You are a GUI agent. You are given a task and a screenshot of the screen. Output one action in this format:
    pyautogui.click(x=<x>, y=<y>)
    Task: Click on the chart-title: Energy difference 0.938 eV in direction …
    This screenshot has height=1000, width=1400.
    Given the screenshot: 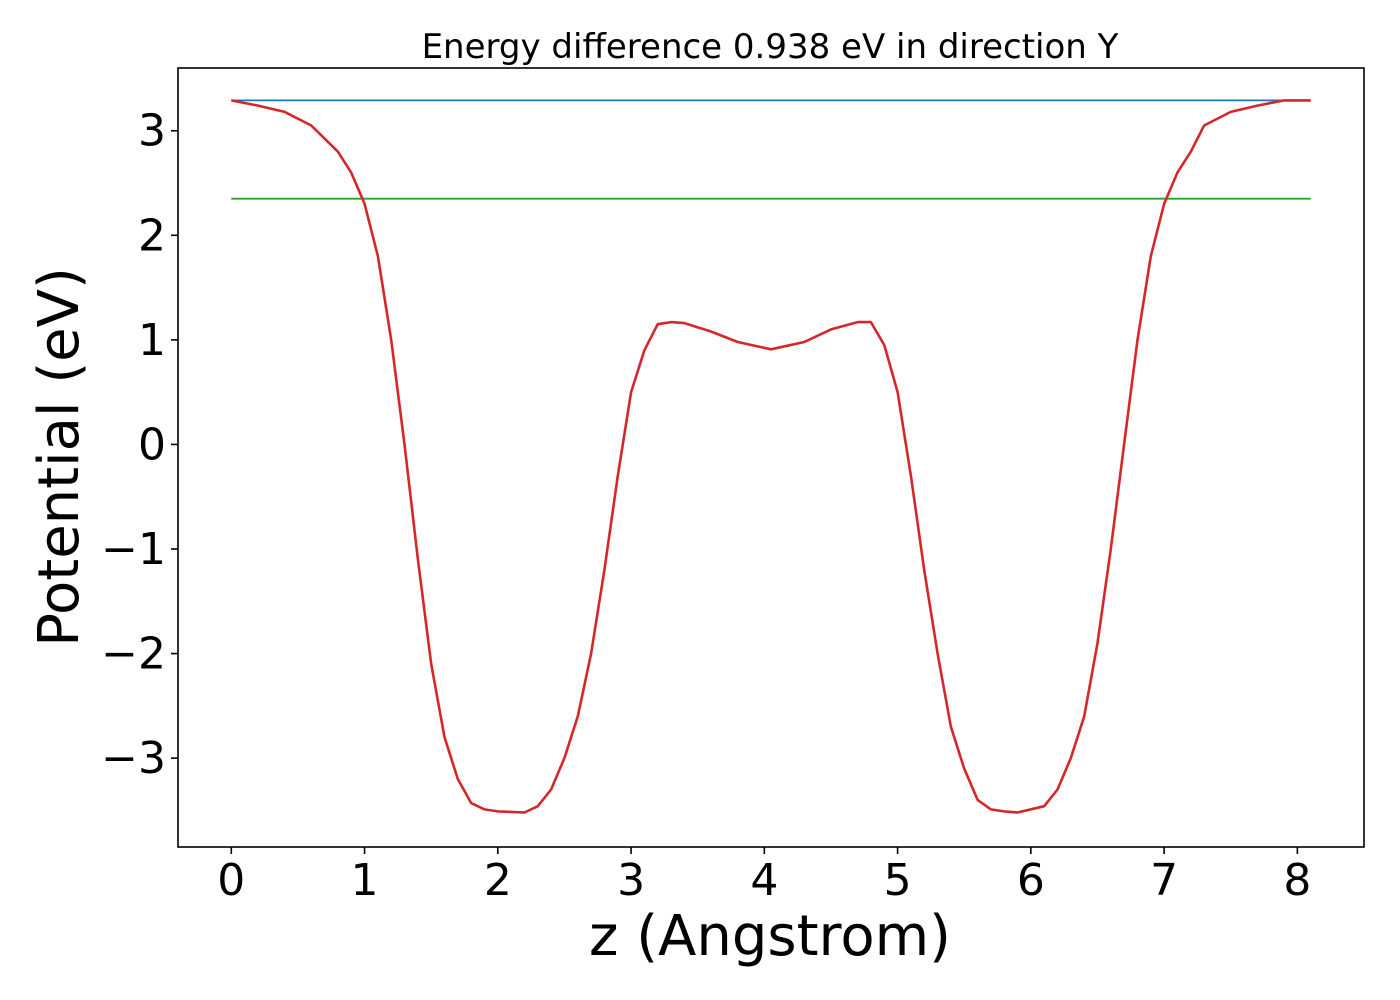 What is the action you would take?
    pyautogui.click(x=770, y=47)
    